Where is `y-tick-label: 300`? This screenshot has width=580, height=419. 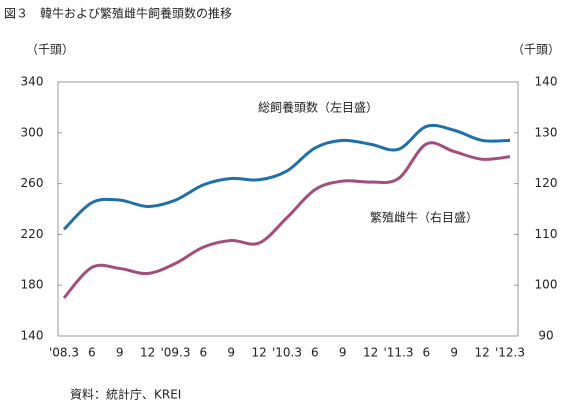 y-tick-label: 300 is located at coordinates (32, 132).